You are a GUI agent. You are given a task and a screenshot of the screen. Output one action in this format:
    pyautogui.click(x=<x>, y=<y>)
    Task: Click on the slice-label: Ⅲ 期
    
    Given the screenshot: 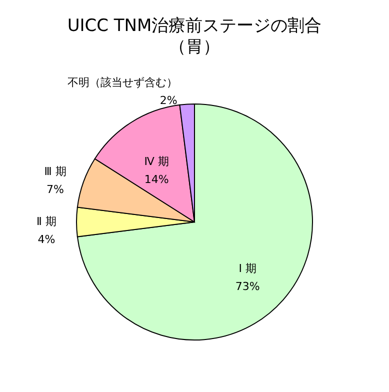 What is the action you would take?
    pyautogui.click(x=55, y=171)
    